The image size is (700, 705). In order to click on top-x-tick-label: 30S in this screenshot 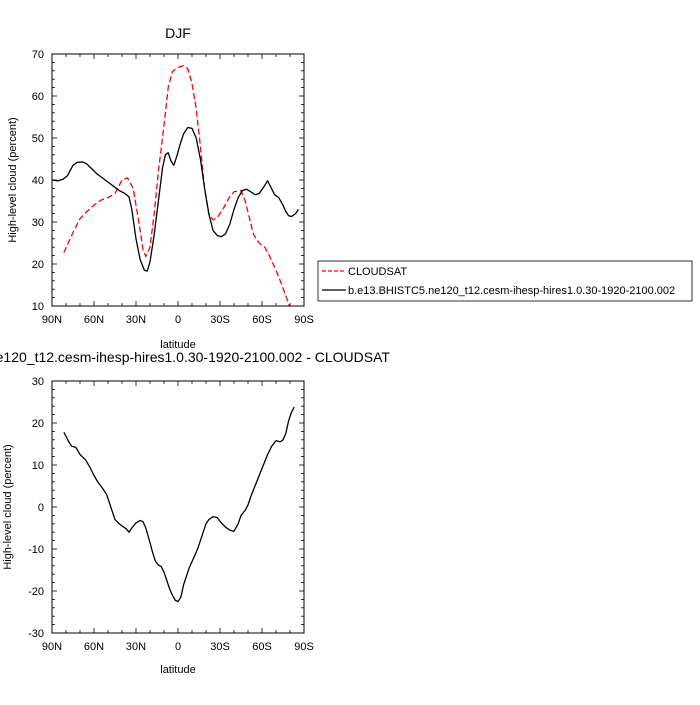, I will do `click(220, 320)`.